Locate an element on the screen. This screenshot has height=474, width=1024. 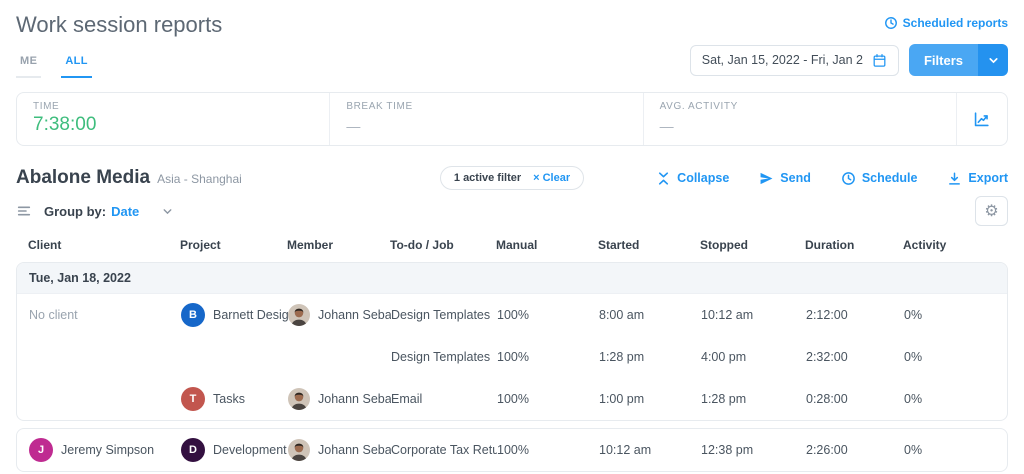
title-row: Work session reports Scheduled reports is located at coordinates (512, 25).